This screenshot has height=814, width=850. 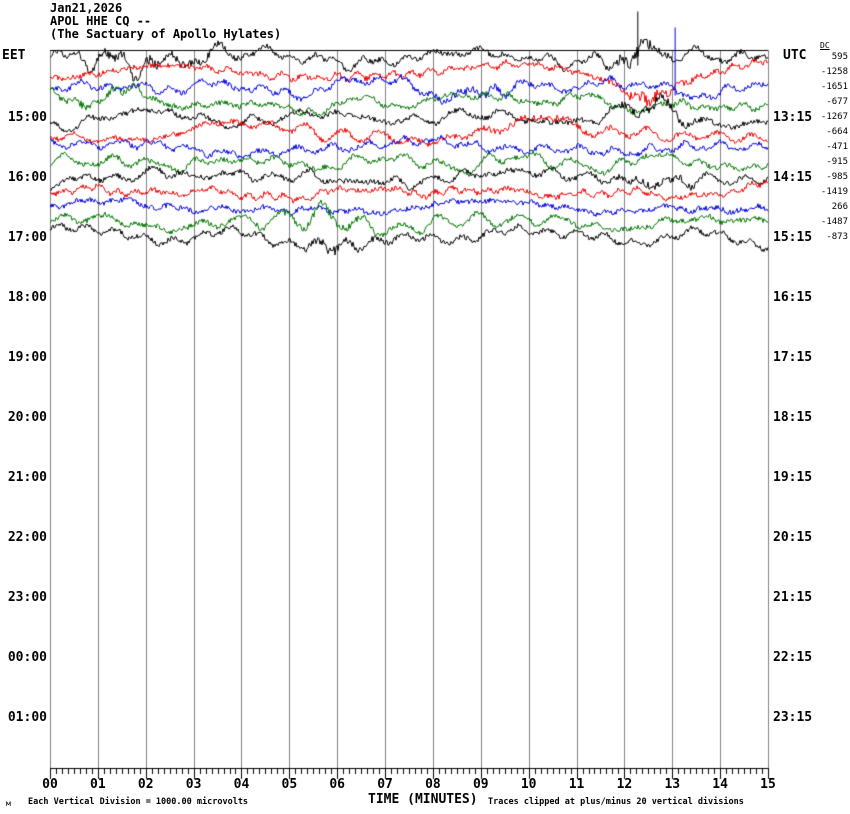 What do you see at coordinates (27, 417) in the screenshot?
I see `left-hour-label: 20:00` at bounding box center [27, 417].